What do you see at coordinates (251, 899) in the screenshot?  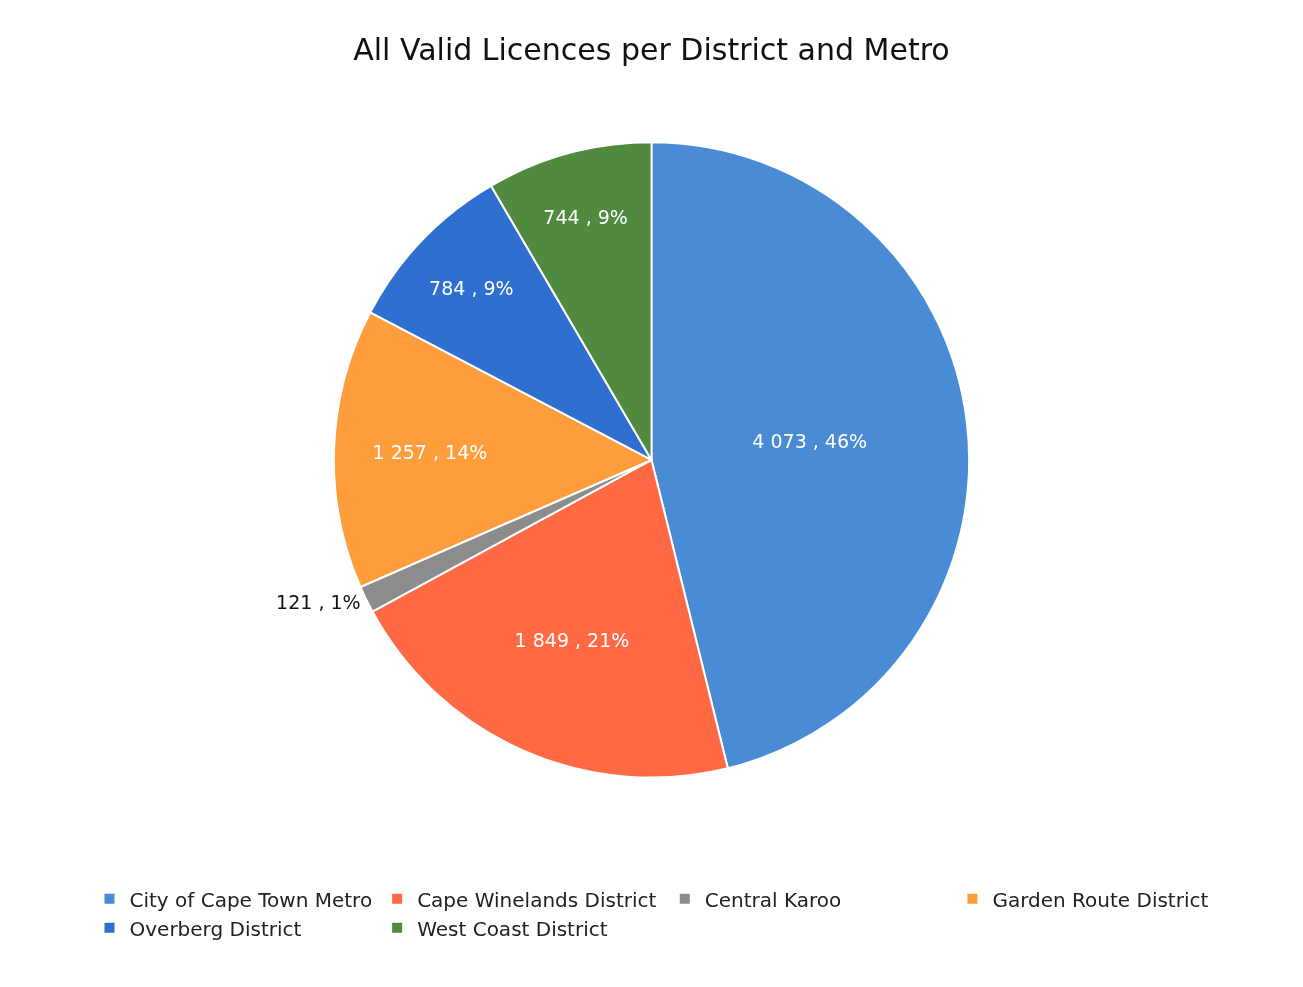 I see `legend-label: City of Cape Town Metro` at bounding box center [251, 899].